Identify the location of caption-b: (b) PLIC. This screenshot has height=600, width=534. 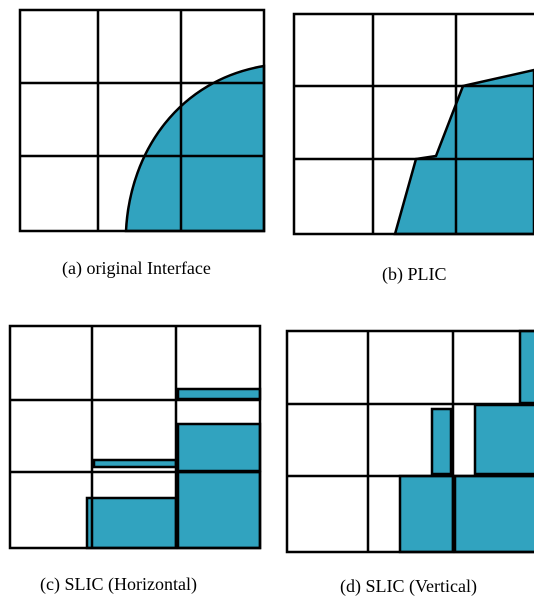
(414, 274).